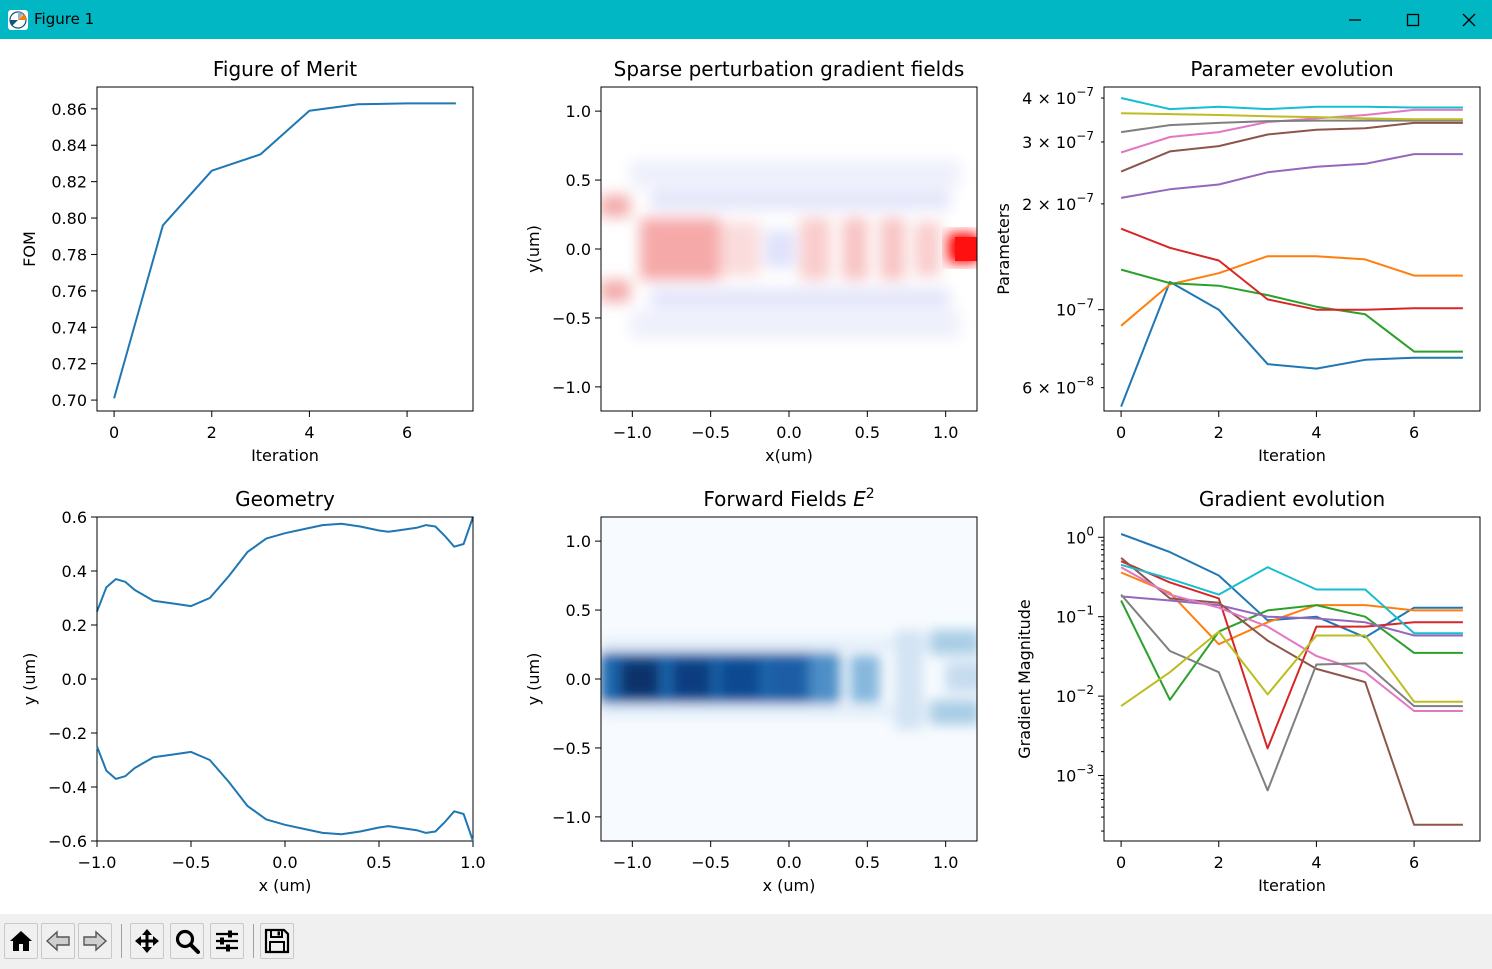 Image resolution: width=1492 pixels, height=969 pixels. What do you see at coordinates (29, 249) in the screenshot?
I see `fom-ylabel: FOM` at bounding box center [29, 249].